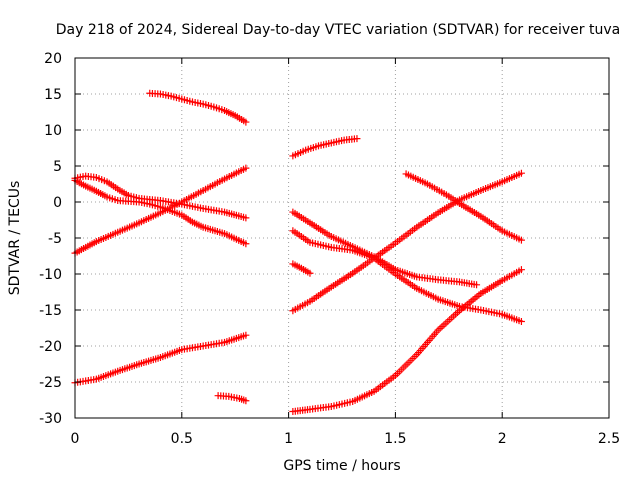 The height and width of the screenshot is (485, 640). What do you see at coordinates (57, 167) in the screenshot?
I see `y-tick-label: 5` at bounding box center [57, 167].